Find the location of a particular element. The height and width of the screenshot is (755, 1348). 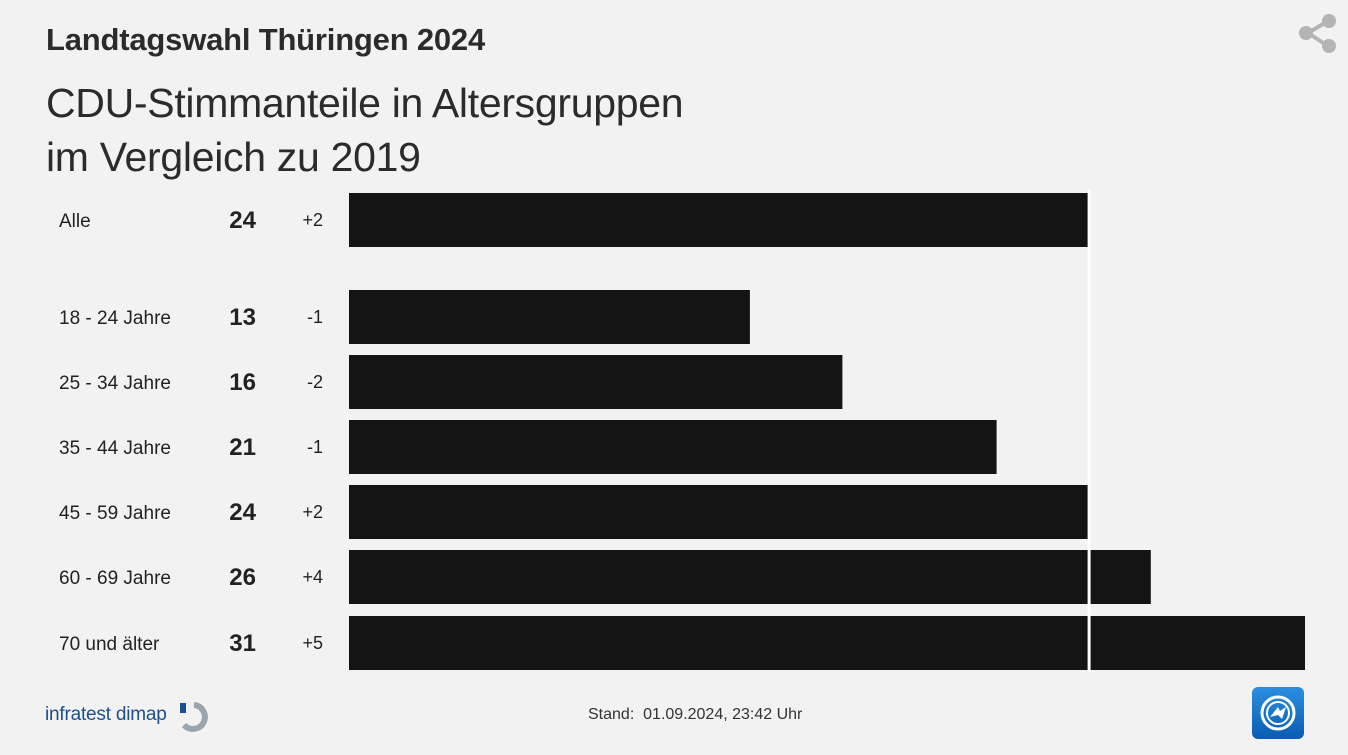

category-label: 70 und älter is located at coordinates (109, 644).